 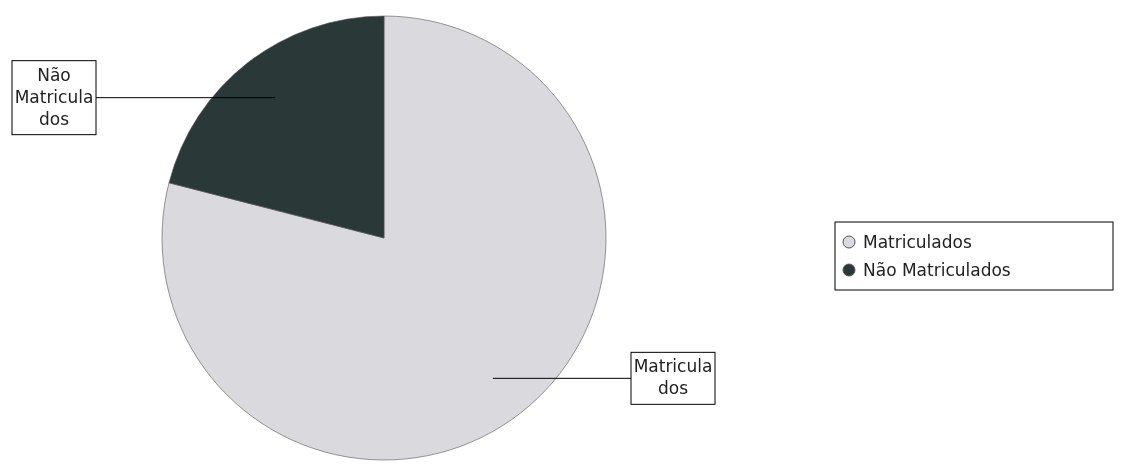 What do you see at coordinates (673, 377) in the screenshot?
I see `text: Matricula dos` at bounding box center [673, 377].